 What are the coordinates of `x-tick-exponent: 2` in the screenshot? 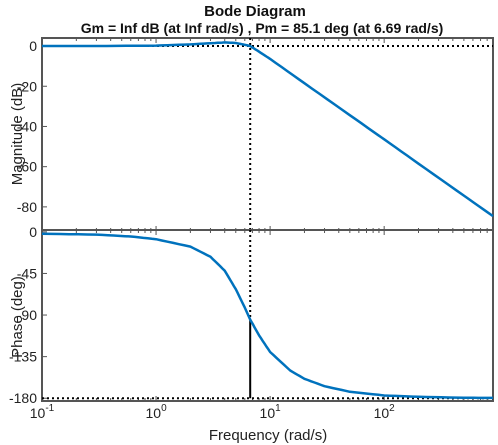 It's located at (392, 408).